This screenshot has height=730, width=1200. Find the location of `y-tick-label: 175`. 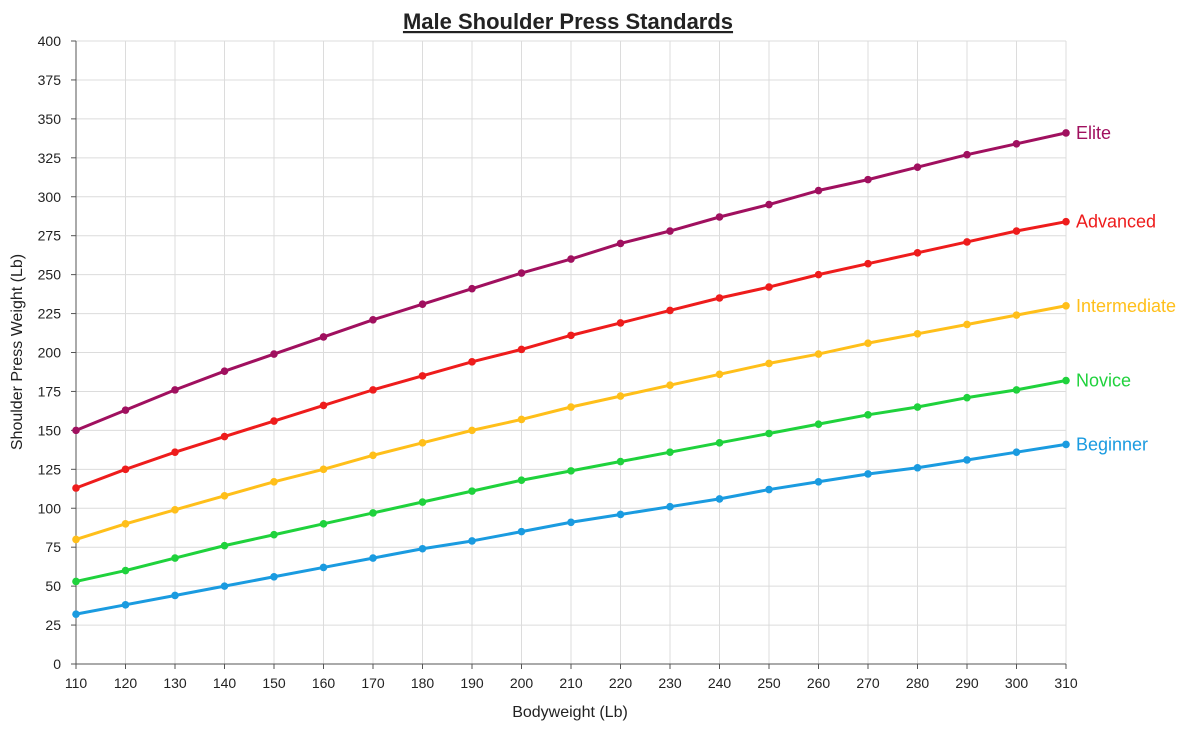

y-tick-label: 175 is located at coordinates (50, 391).